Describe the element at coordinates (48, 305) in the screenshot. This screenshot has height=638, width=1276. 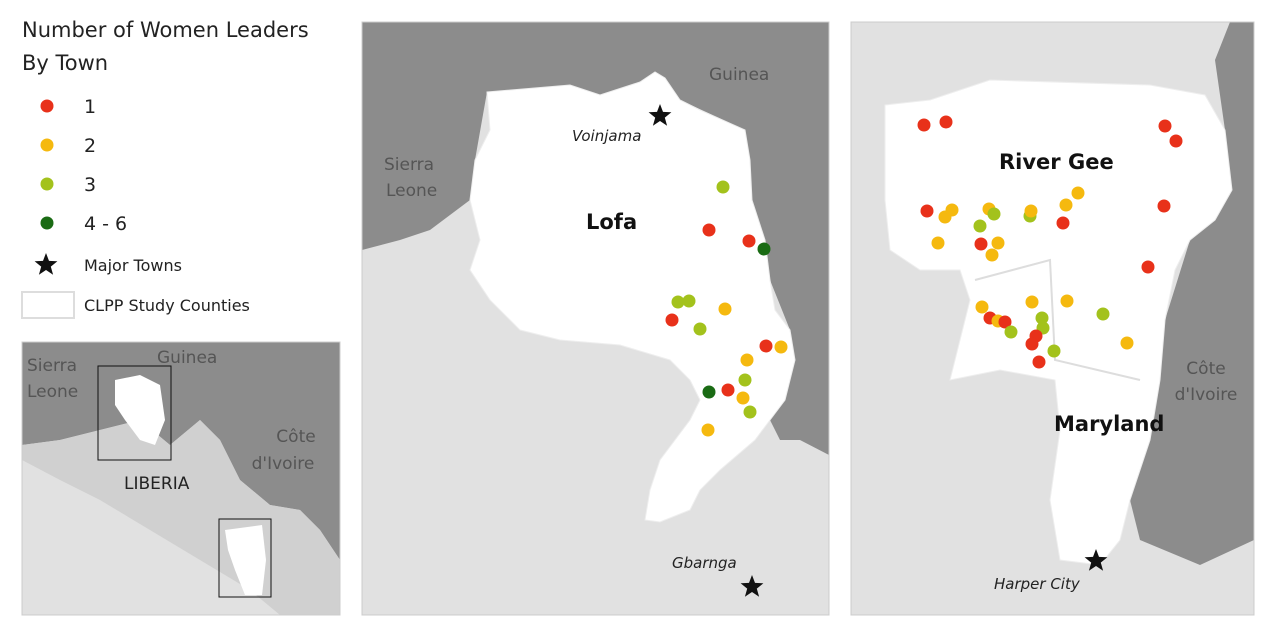
I see `county-swatch` at that location.